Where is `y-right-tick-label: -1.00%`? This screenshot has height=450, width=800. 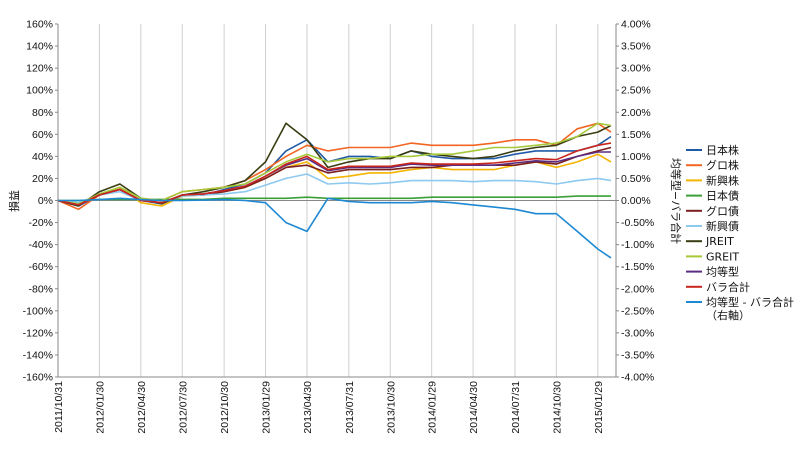 y-right-tick-label: -1.00% is located at coordinates (637, 245).